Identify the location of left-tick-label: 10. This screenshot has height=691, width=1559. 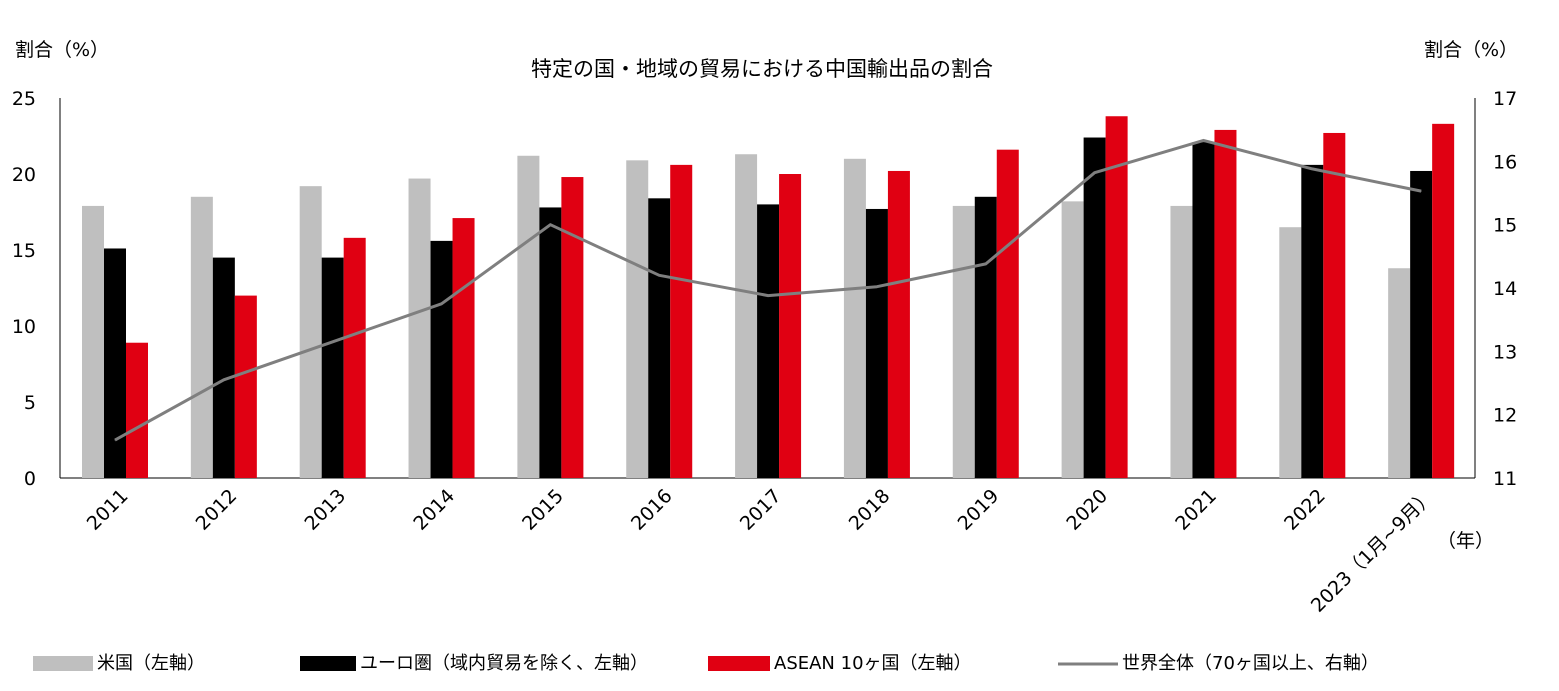
(24, 327).